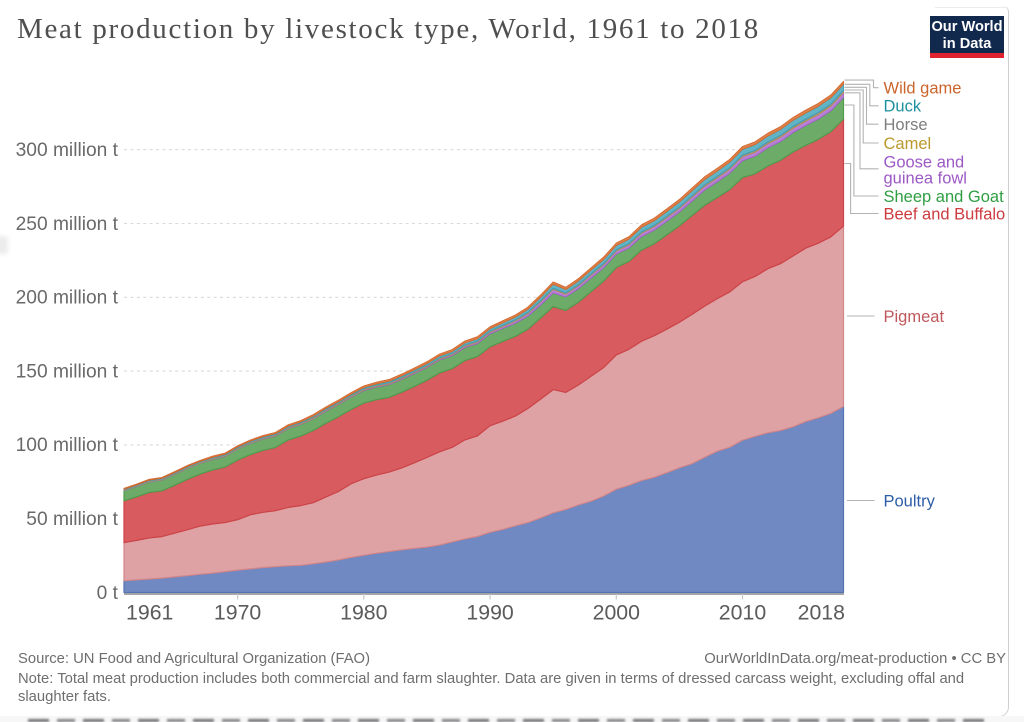 The height and width of the screenshot is (722, 1024). Describe the element at coordinates (364, 613) in the screenshot. I see `svg-text: 1980` at that location.